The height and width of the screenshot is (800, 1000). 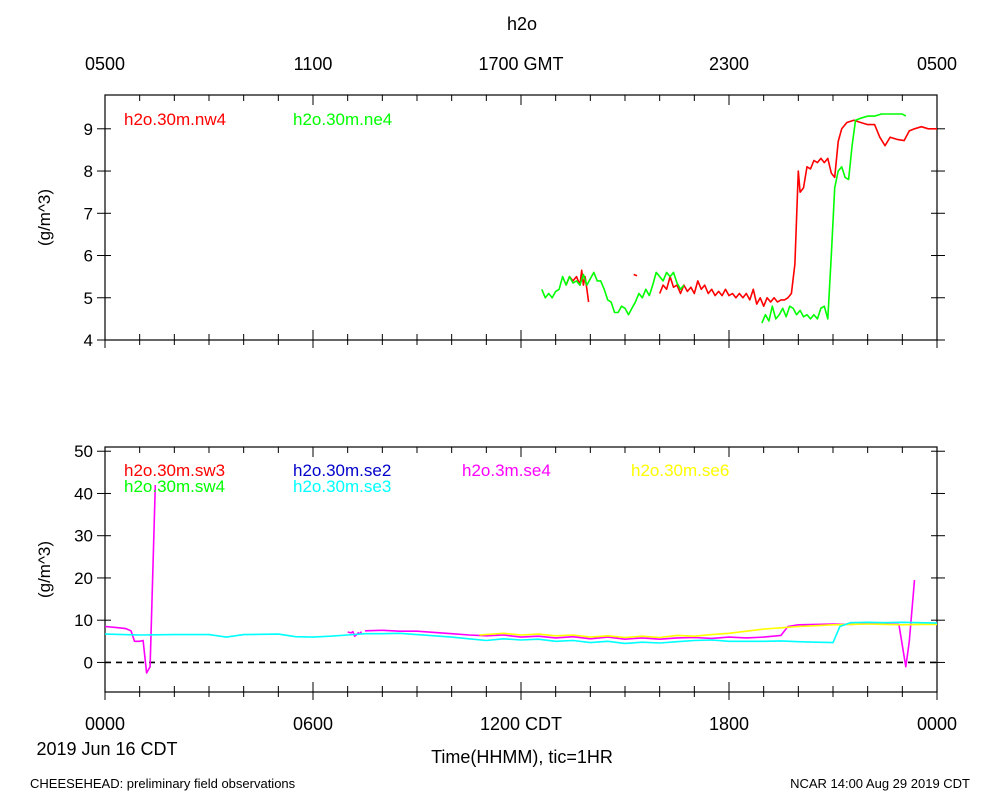 I want to click on y-tick-label: 5, so click(x=88, y=298).